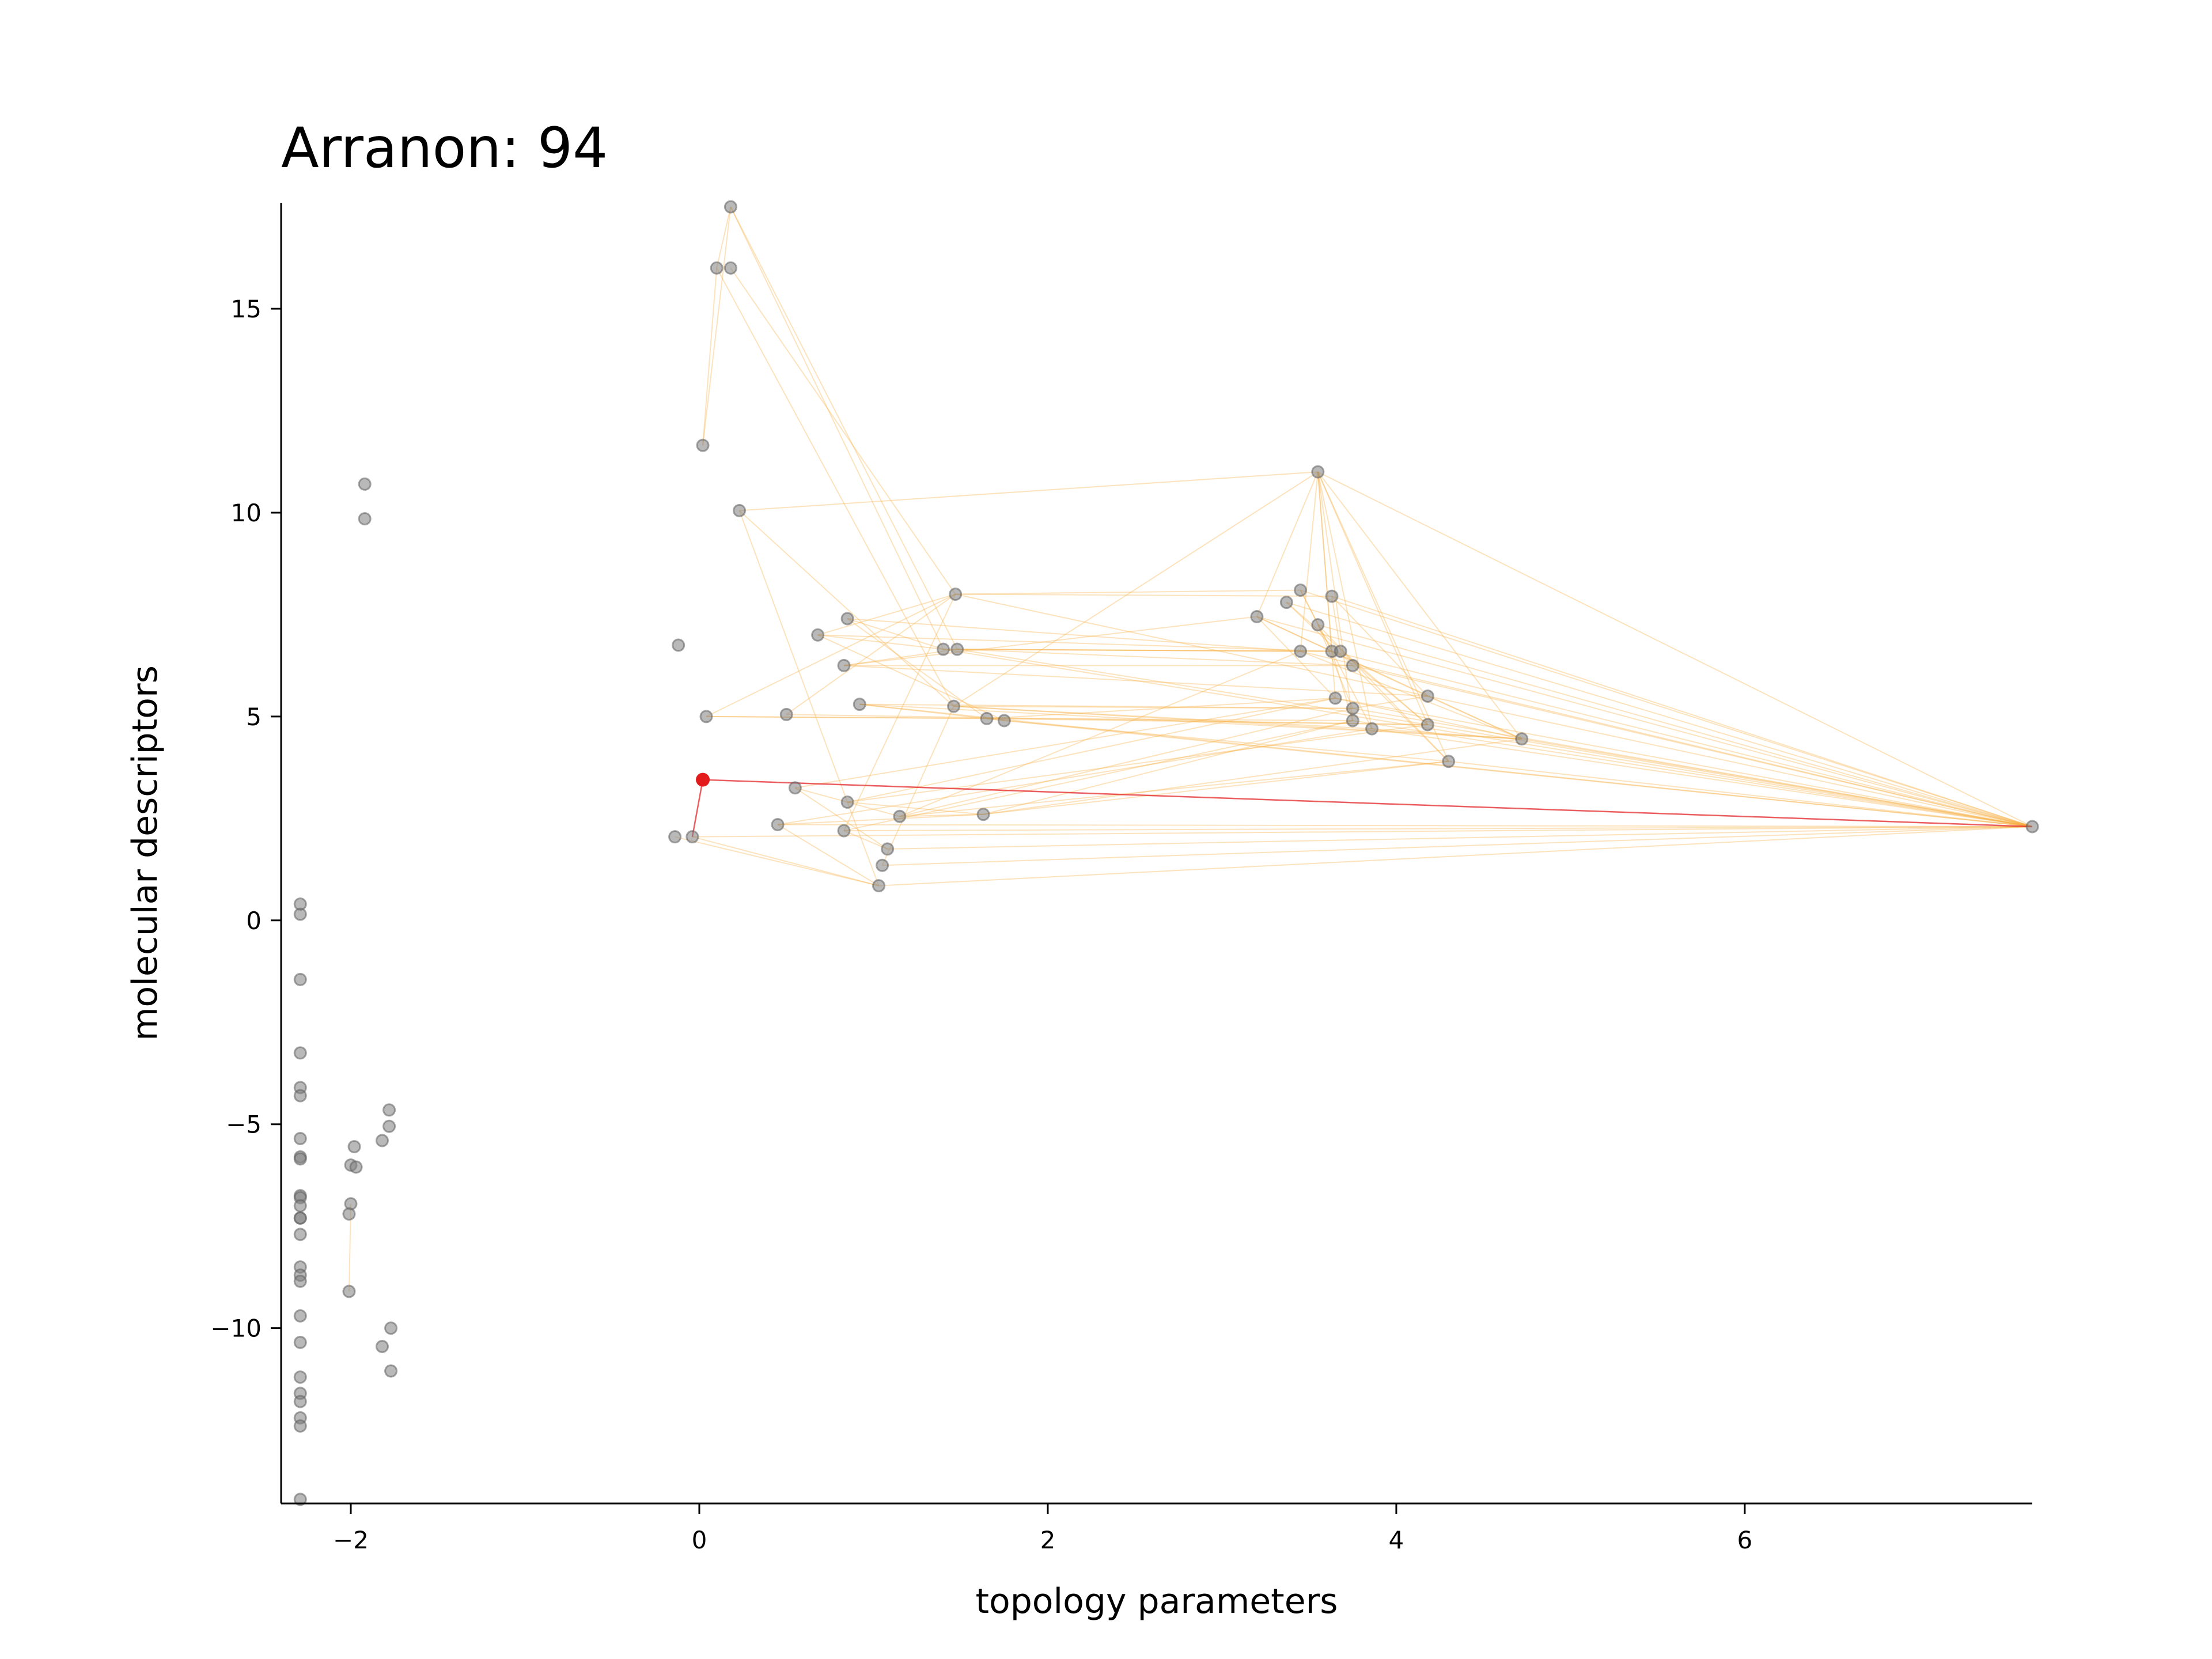 The height and width of the screenshot is (1659, 2212). I want to click on y-tick-label: −10, so click(236, 1329).